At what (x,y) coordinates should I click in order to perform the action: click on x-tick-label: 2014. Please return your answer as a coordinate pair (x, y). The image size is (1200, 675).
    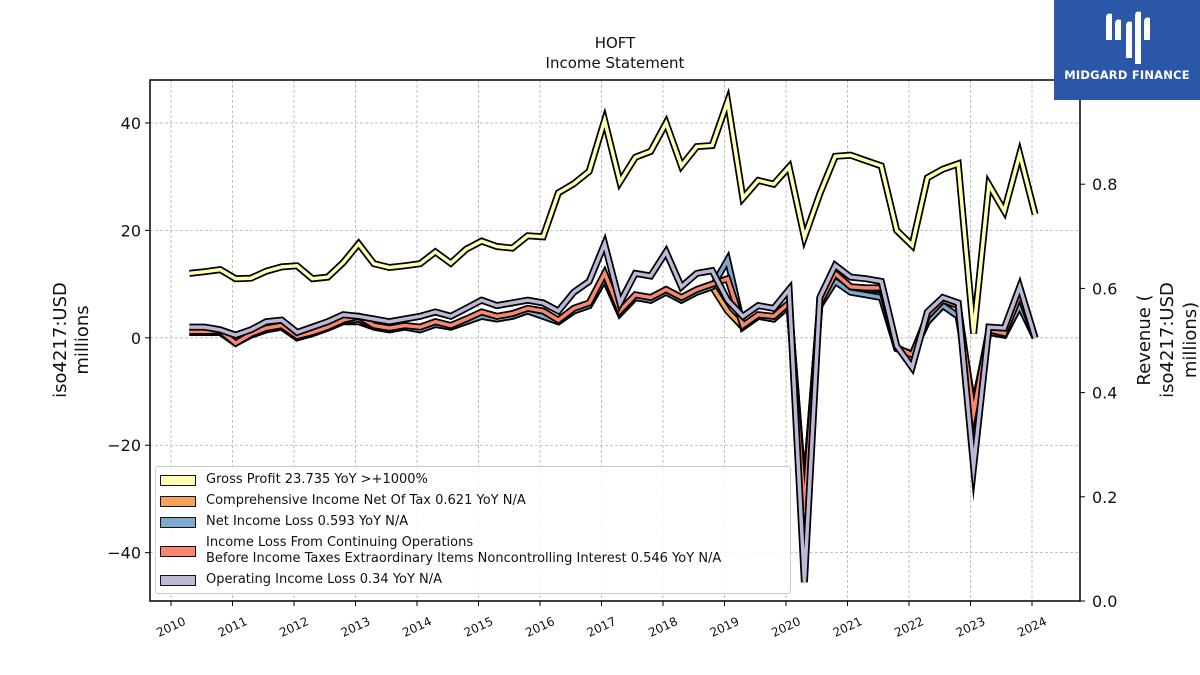
    Looking at the image, I should click on (417, 627).